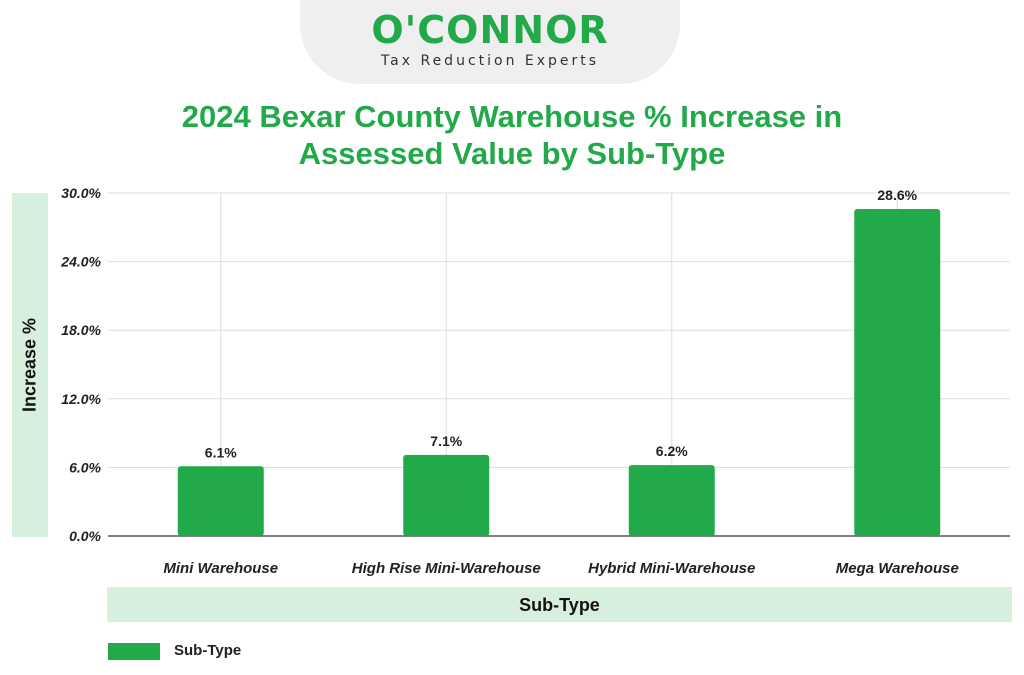 Image resolution: width=1024 pixels, height=675 pixels. What do you see at coordinates (446, 568) in the screenshot?
I see `x-tick-label: High Rise Mini-Warehouse` at bounding box center [446, 568].